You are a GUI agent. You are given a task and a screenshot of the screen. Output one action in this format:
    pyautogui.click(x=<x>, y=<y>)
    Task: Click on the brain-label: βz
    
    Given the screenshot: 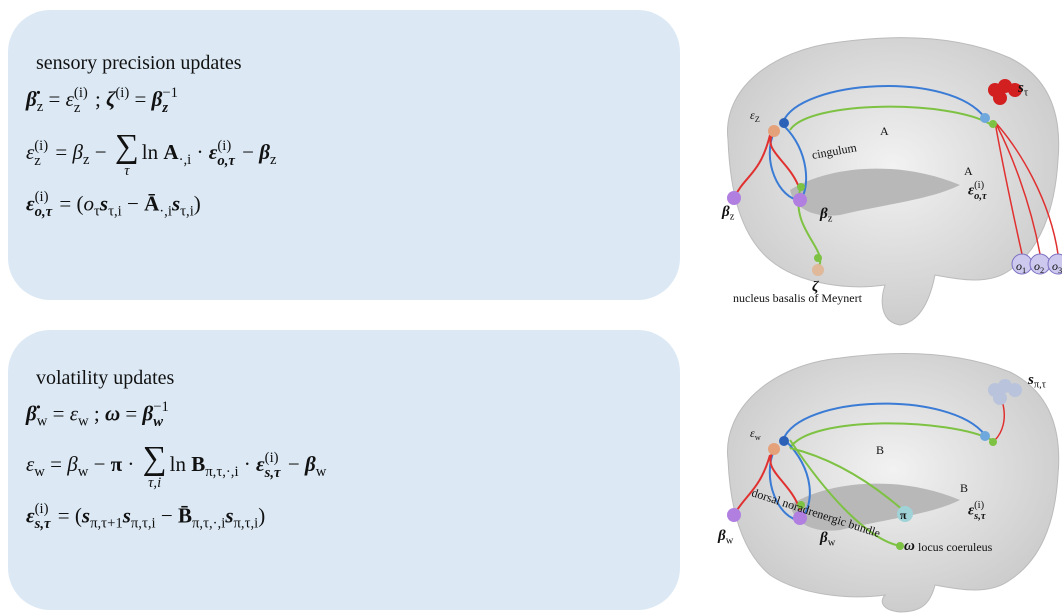 What is the action you would take?
    pyautogui.click(x=826, y=215)
    